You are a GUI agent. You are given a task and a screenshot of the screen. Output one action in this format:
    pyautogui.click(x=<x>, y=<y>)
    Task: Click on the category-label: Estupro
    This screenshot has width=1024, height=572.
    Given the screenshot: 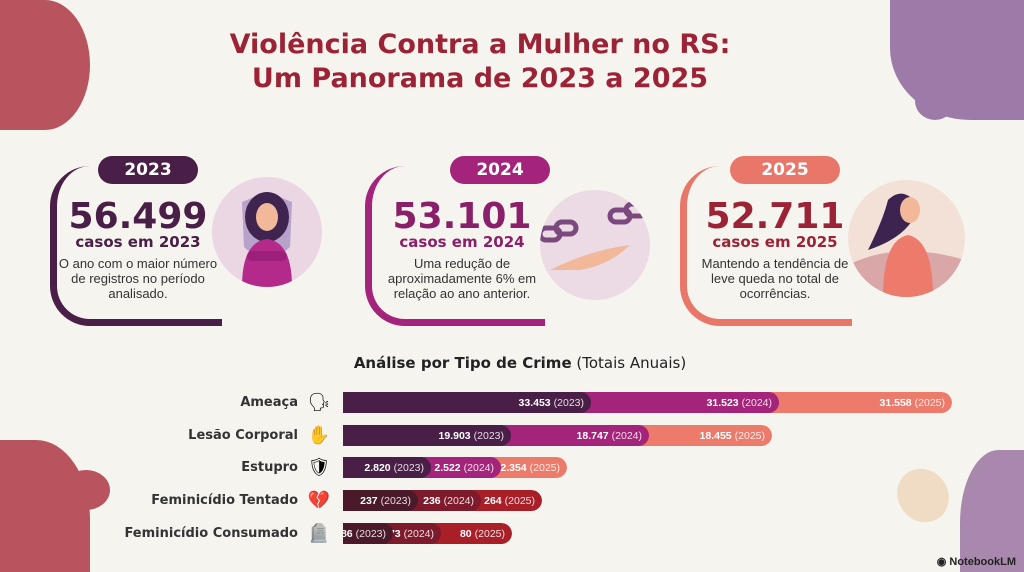 What is the action you would take?
    pyautogui.click(x=269, y=467)
    